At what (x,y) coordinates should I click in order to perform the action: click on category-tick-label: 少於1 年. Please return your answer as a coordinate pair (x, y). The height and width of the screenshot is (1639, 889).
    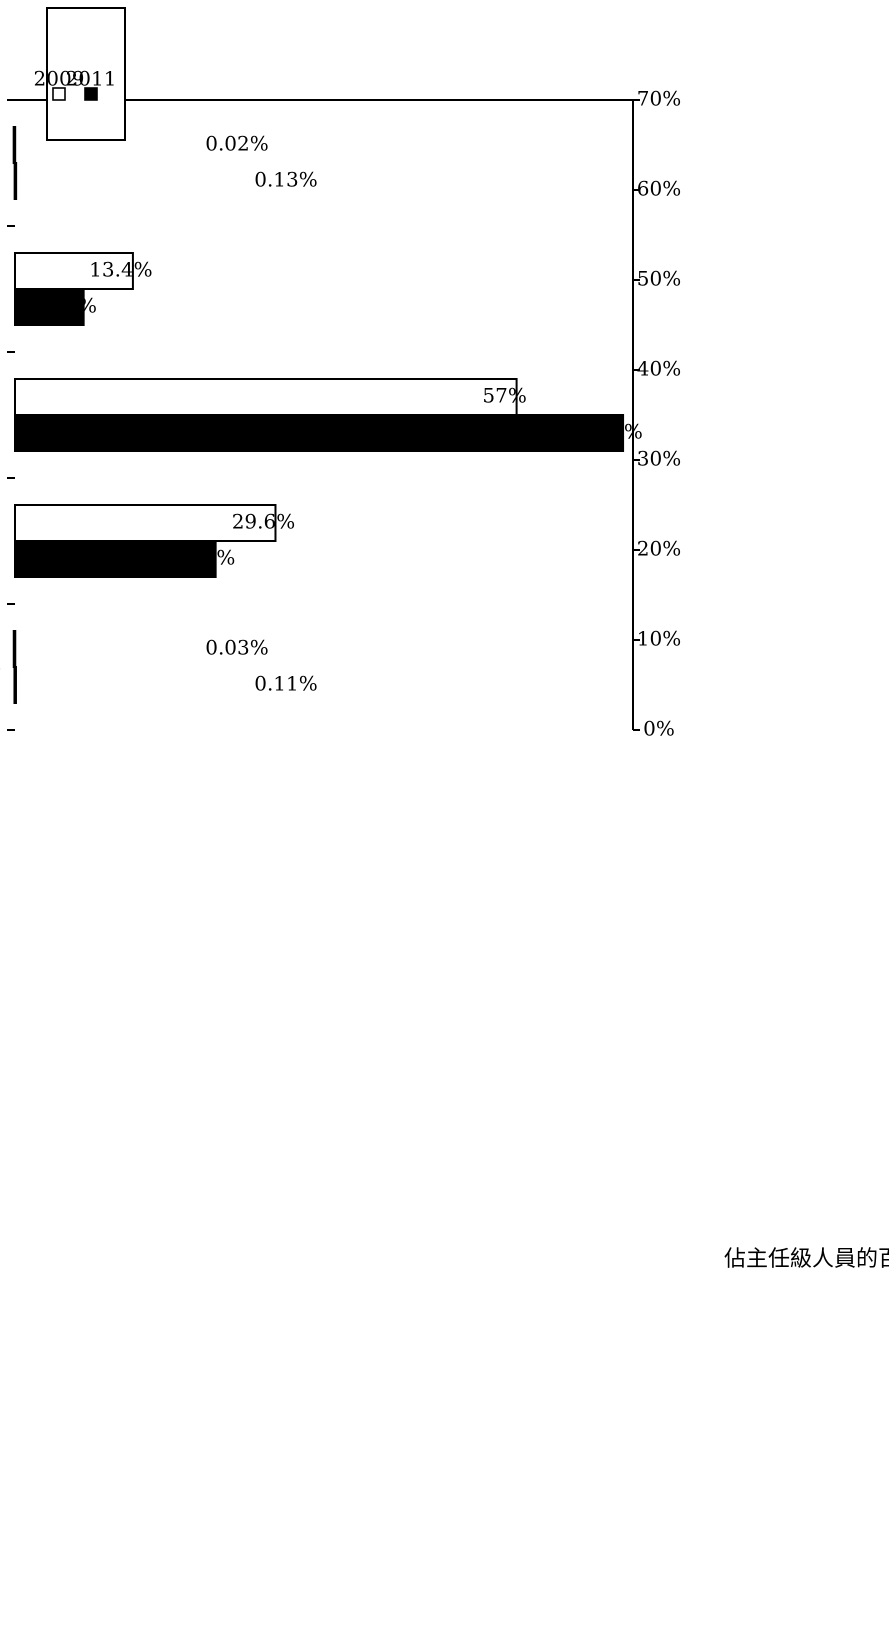
    Looking at the image, I should click on (0, 666).